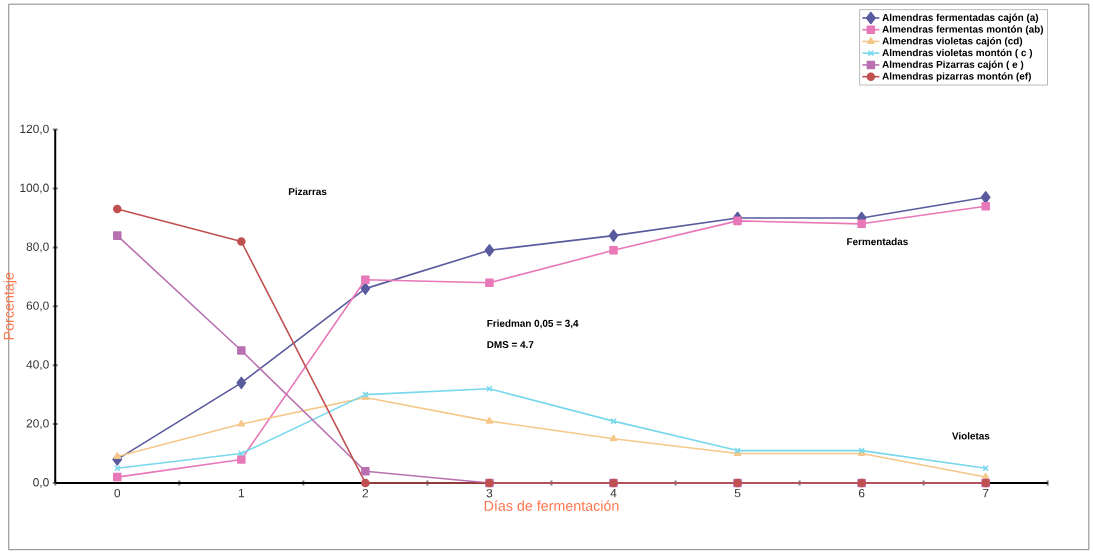  Describe the element at coordinates (489, 493) in the screenshot. I see `x-tick-label: 3` at that location.